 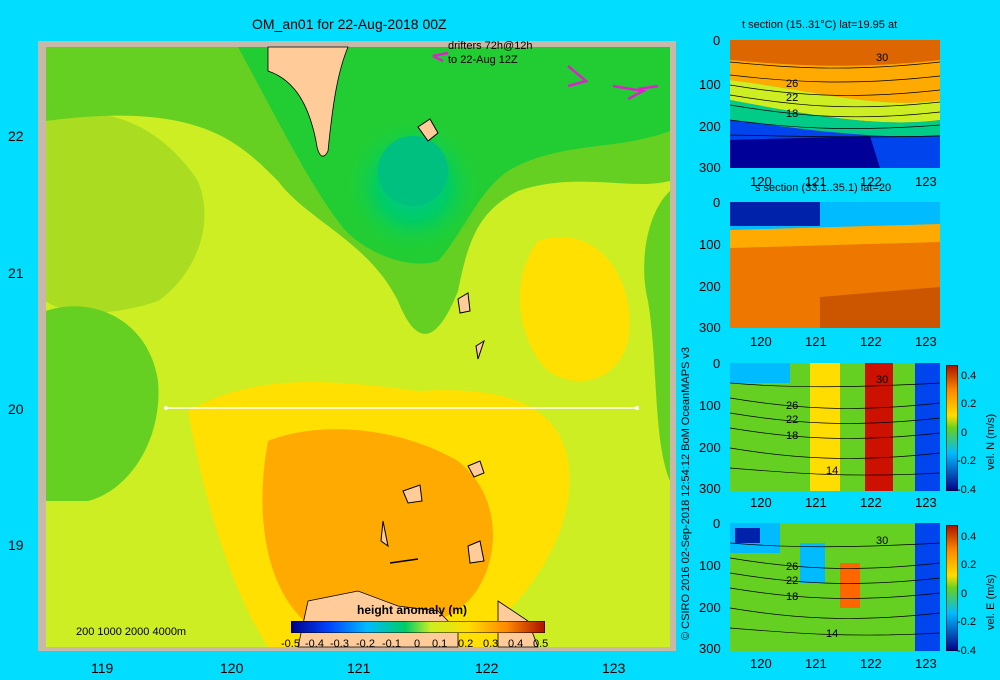 What do you see at coordinates (541, 644) in the screenshot?
I see `cbar-tick: 0.5` at bounding box center [541, 644].